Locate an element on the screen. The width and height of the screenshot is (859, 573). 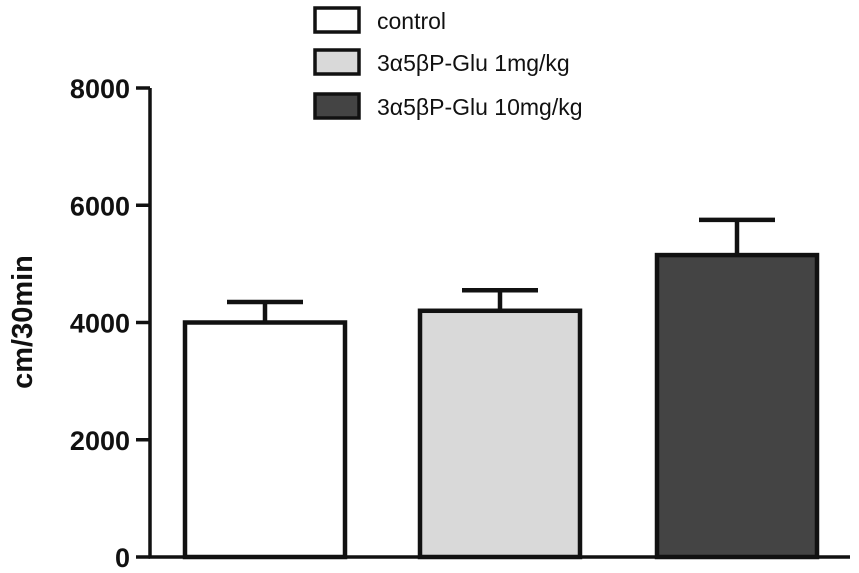
y-tick-label: 0 is located at coordinates (122, 558).